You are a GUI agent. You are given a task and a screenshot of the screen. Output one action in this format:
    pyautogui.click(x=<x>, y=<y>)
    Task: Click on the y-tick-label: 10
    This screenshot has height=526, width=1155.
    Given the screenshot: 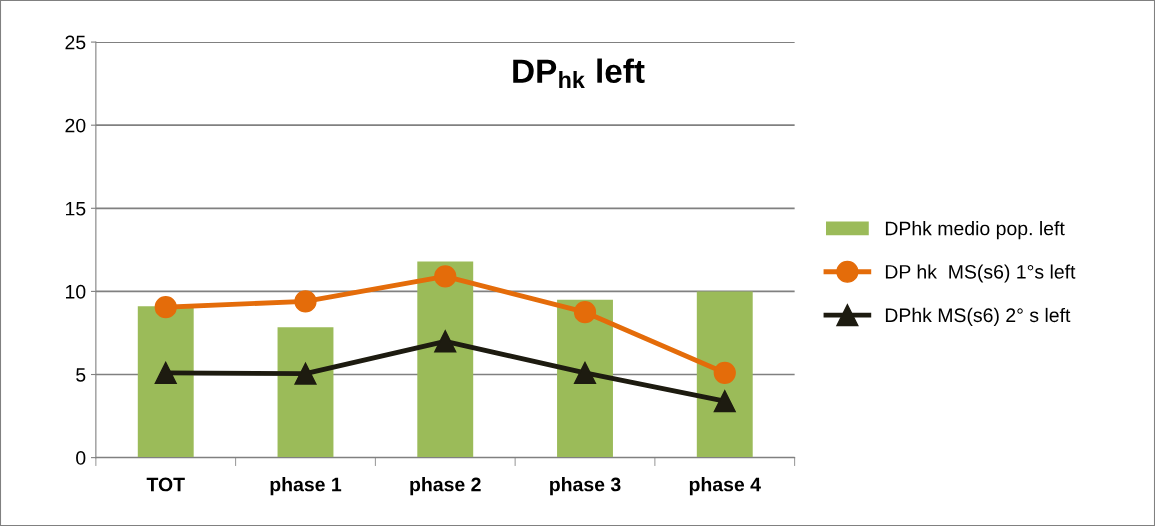 What is the action you would take?
    pyautogui.click(x=76, y=291)
    